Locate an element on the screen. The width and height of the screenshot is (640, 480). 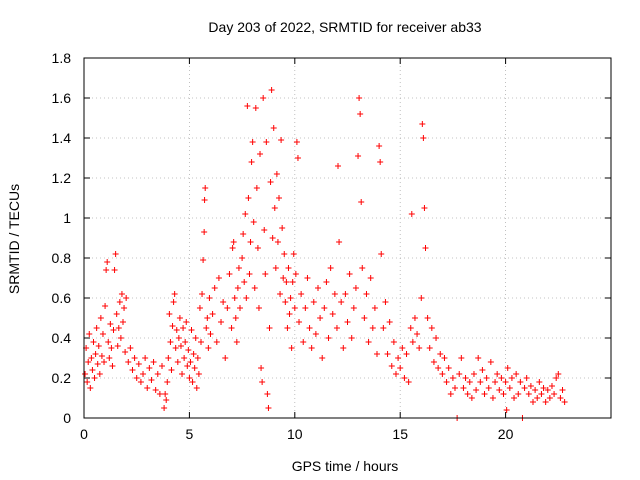
x-tick-label: 5 is located at coordinates (190, 434).